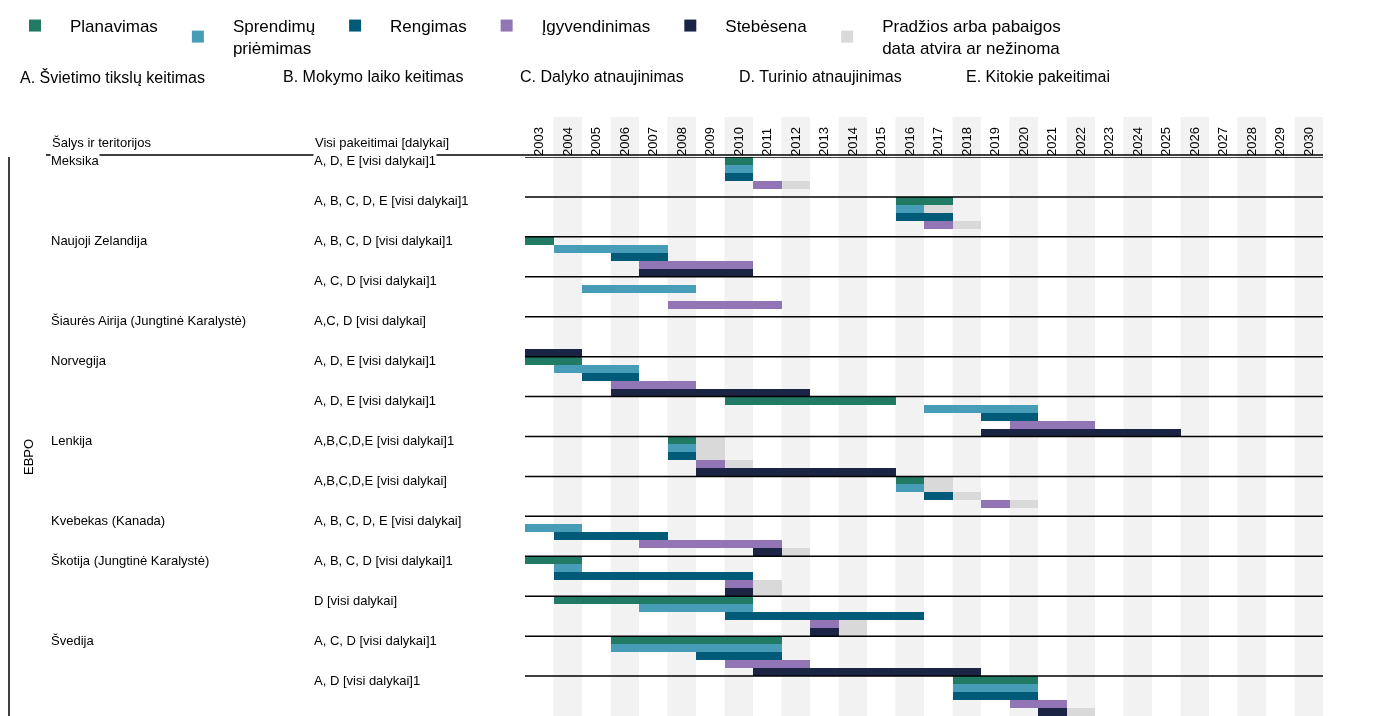 The width and height of the screenshot is (1392, 716). Describe the element at coordinates (824, 141) in the screenshot. I see `x-tick-label: 2013` at that location.